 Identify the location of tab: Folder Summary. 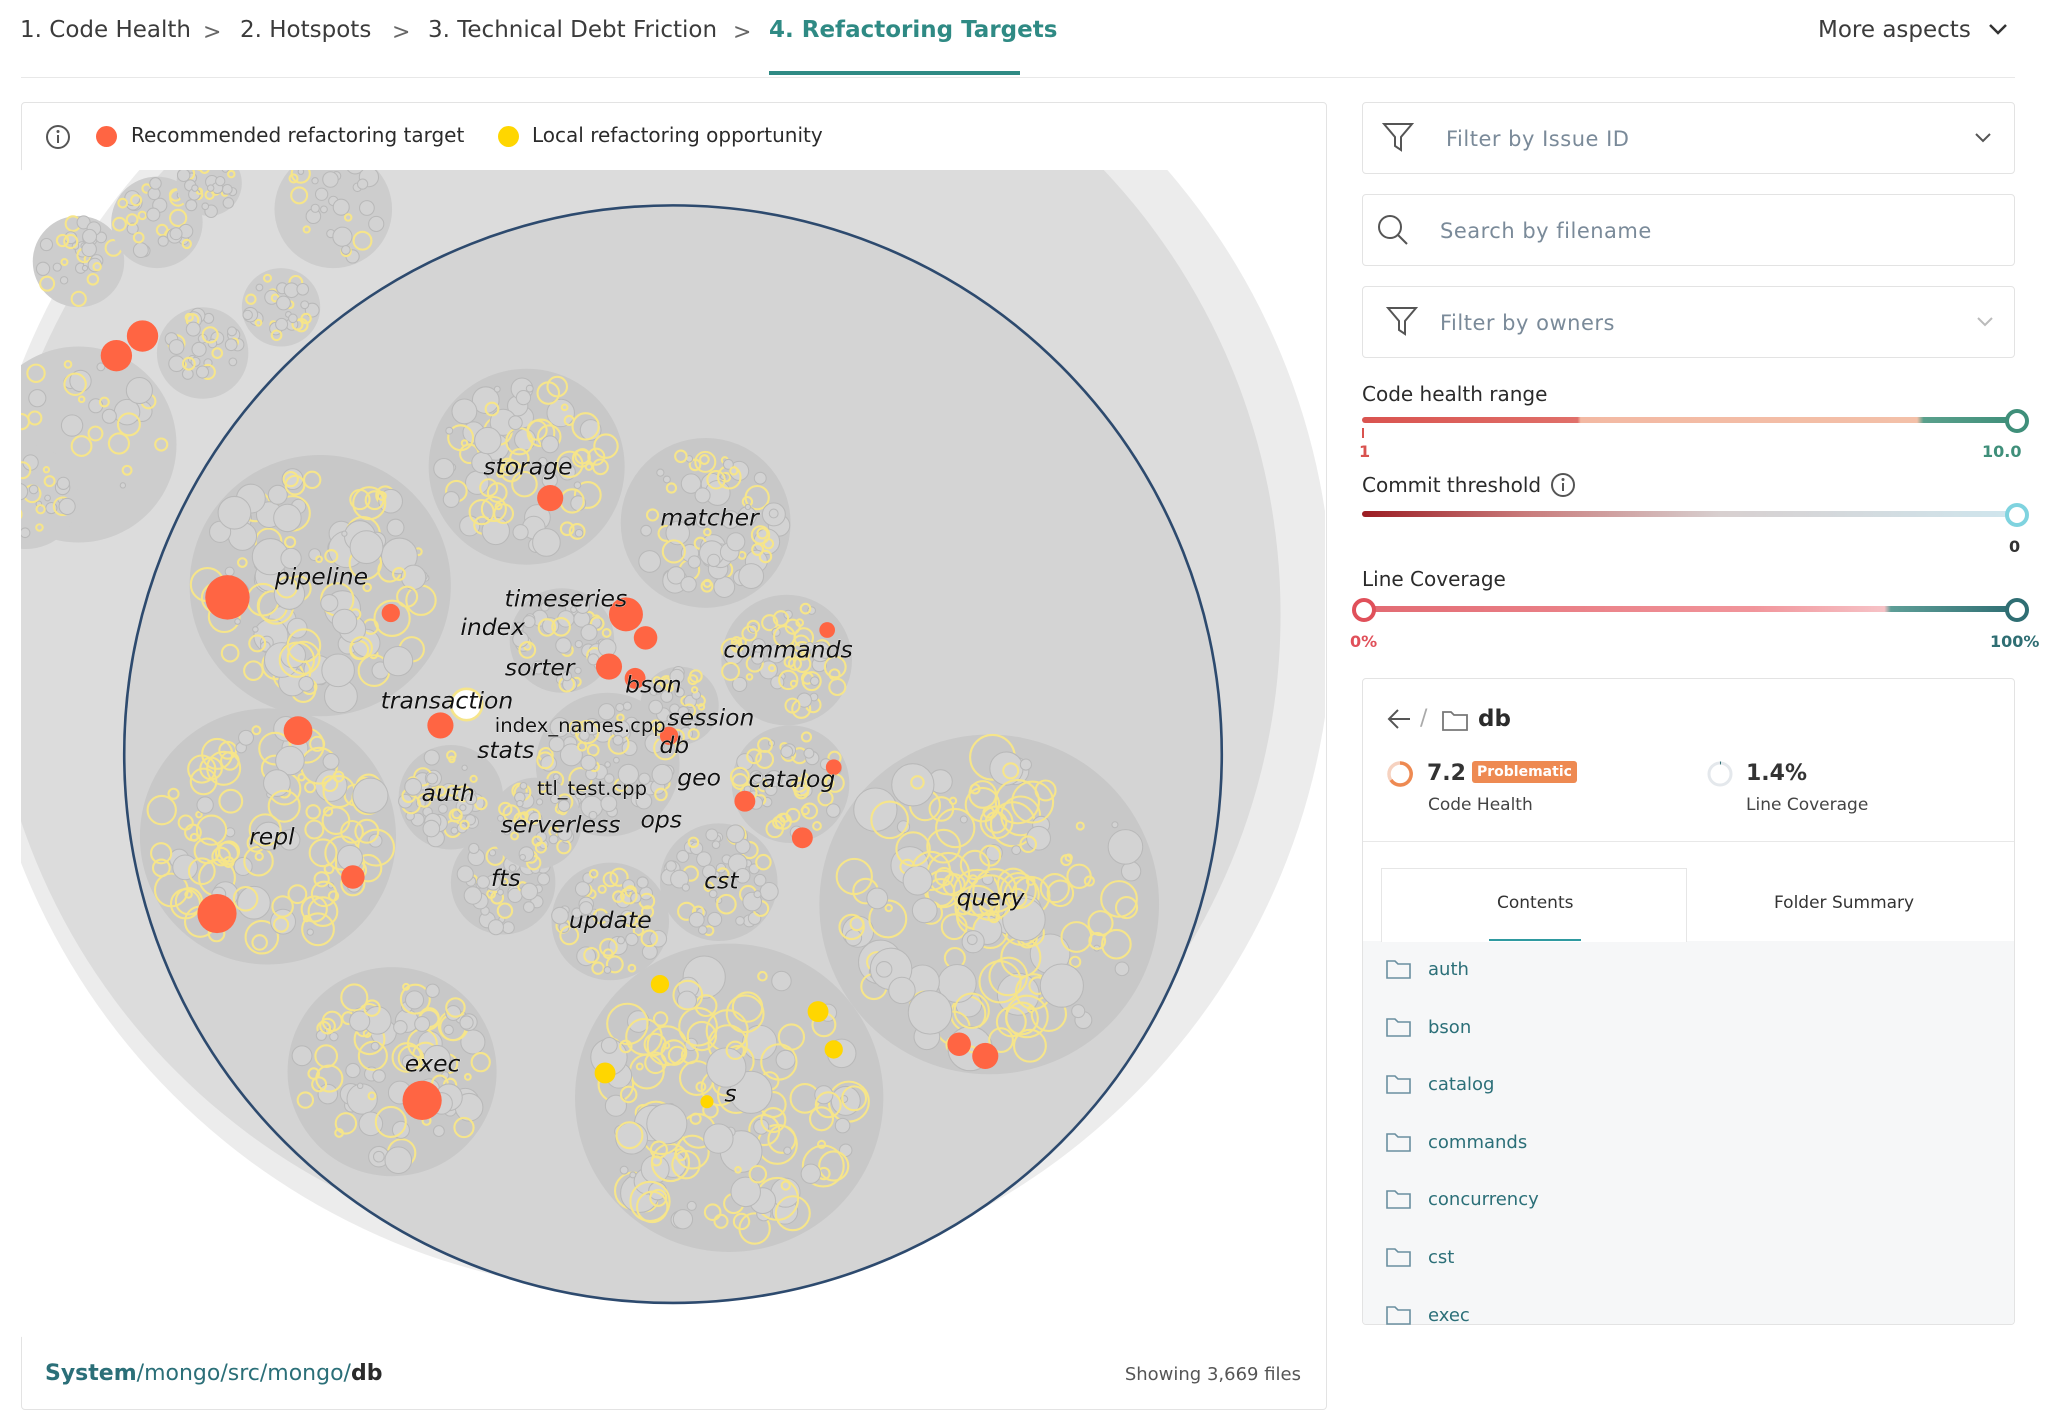
(1844, 903).